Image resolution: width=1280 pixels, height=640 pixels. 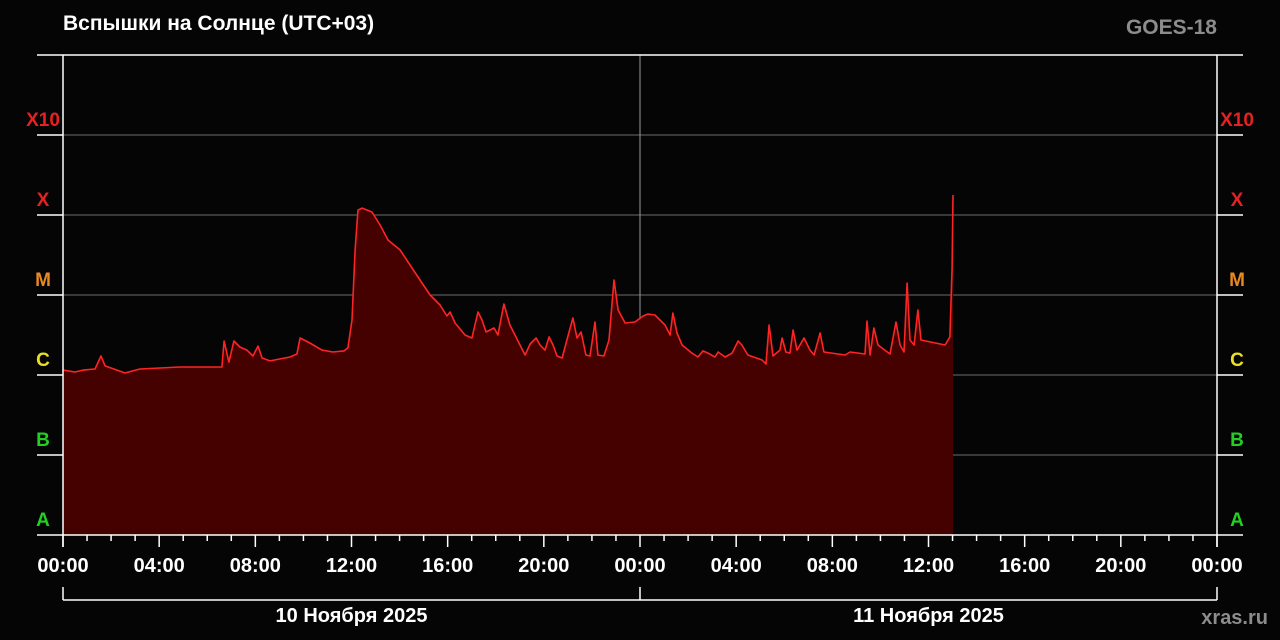 I want to click on watermark: xras.ru, so click(x=1234, y=618).